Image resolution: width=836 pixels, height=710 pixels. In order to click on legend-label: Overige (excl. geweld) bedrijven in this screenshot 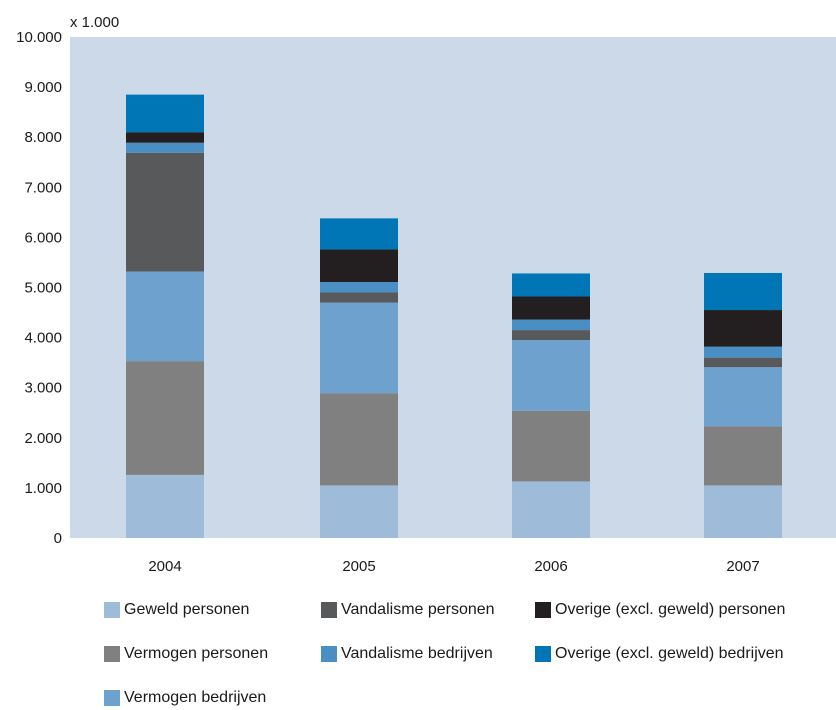, I will do `click(669, 653)`.